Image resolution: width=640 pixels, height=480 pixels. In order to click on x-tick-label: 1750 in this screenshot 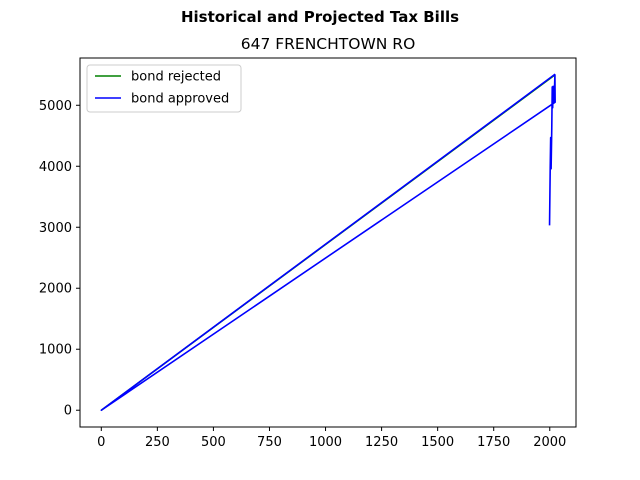, I will do `click(493, 442)`.